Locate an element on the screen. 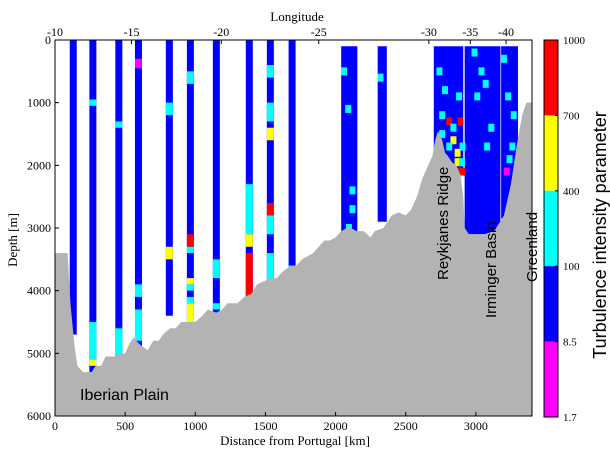  colorbar-frame is located at coordinates (551, 228).